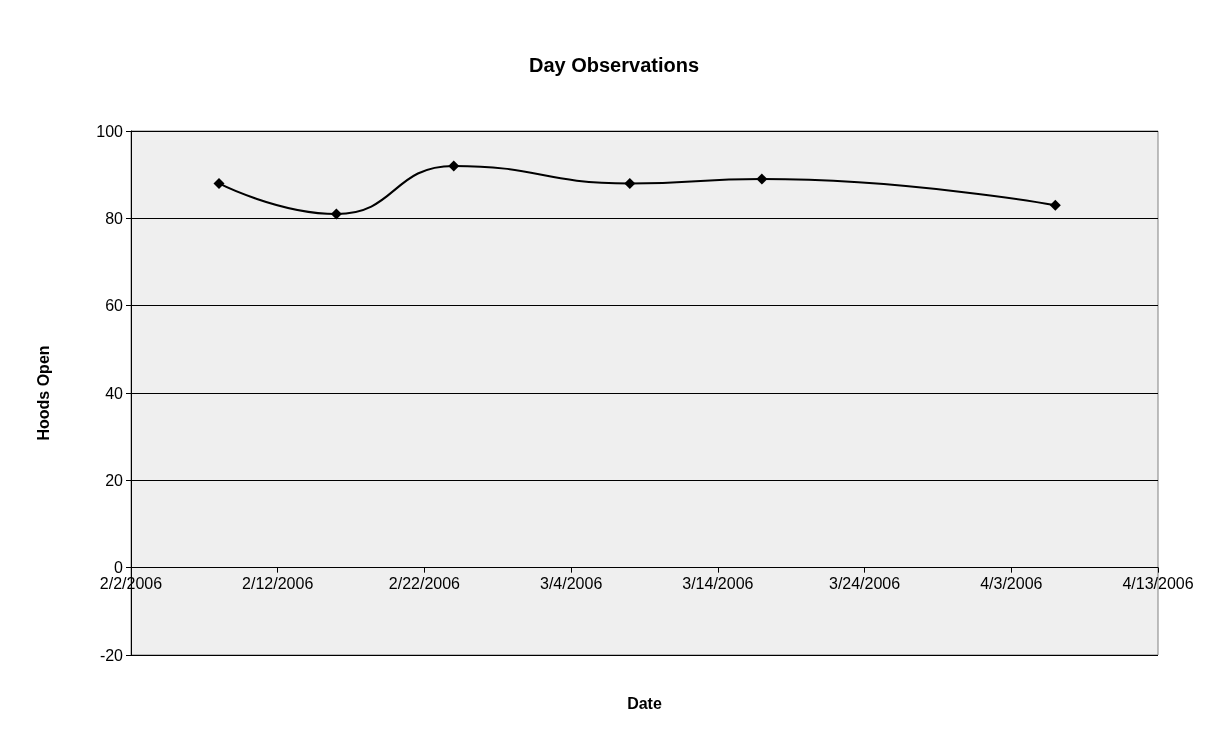  Describe the element at coordinates (119, 568) in the screenshot. I see `y-tick-label: 0` at that location.